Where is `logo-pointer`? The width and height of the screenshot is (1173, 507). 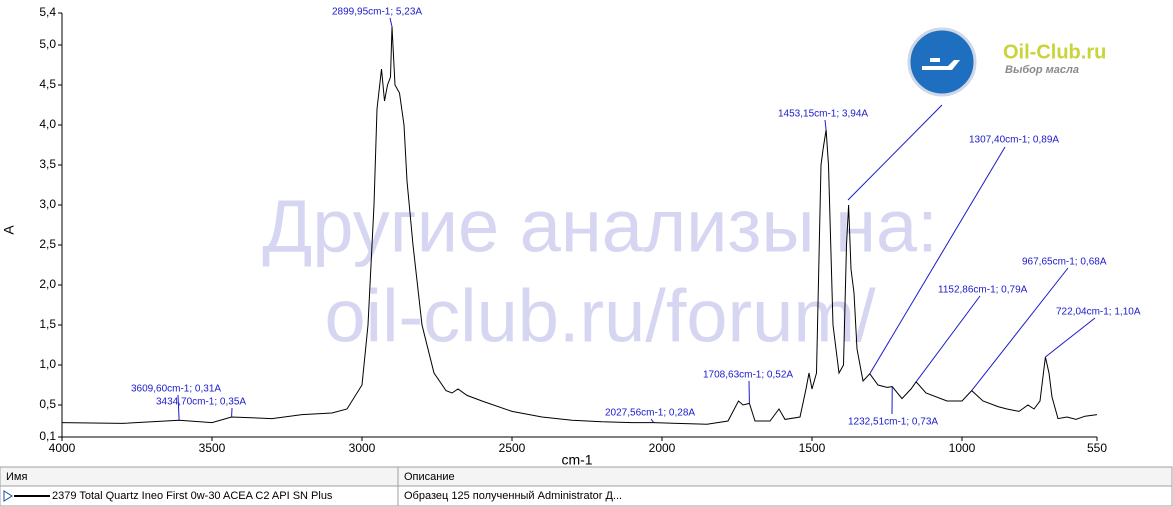 logo-pointer is located at coordinates (895, 152).